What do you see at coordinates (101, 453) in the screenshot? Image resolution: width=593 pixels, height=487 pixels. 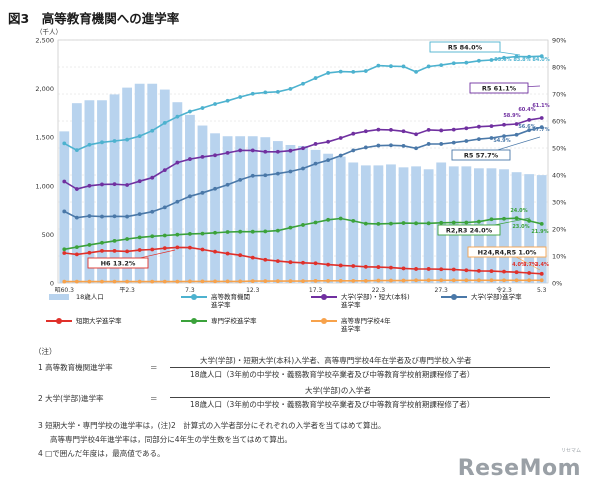 I see `note-4: 4 □で囲んだ年度は，最高値である。` at bounding box center [101, 453].